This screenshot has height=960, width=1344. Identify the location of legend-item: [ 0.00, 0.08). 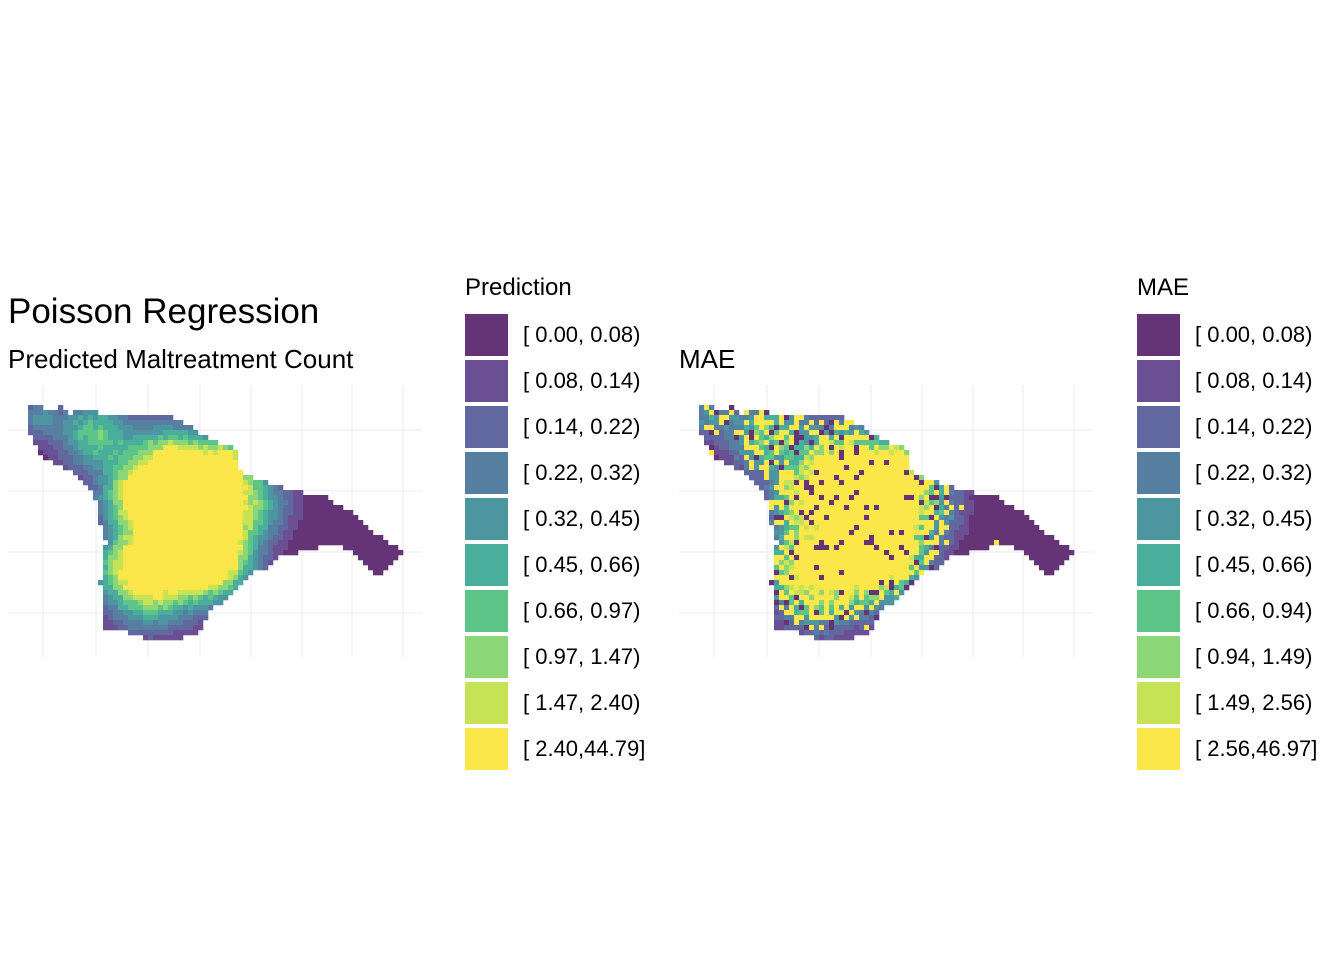
(1240, 335).